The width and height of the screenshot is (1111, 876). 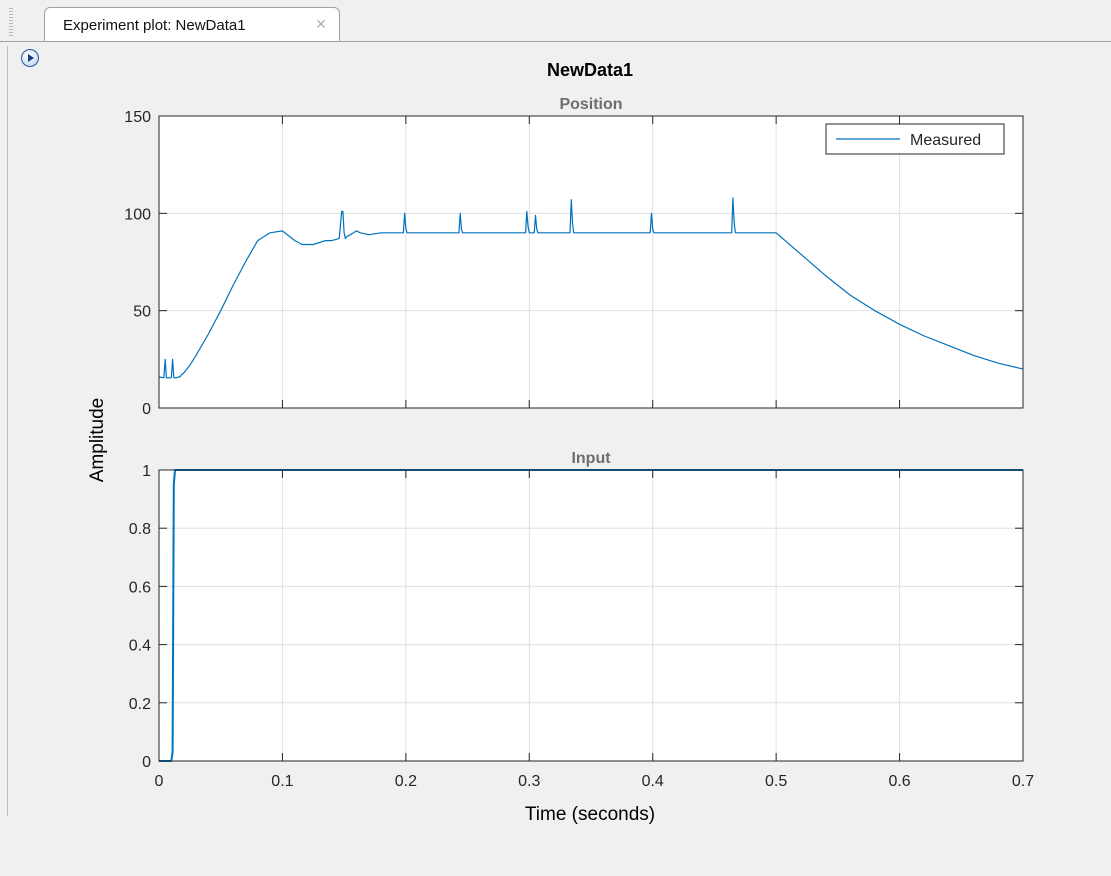 What do you see at coordinates (159, 781) in the screenshot?
I see `x-tick-label: 0` at bounding box center [159, 781].